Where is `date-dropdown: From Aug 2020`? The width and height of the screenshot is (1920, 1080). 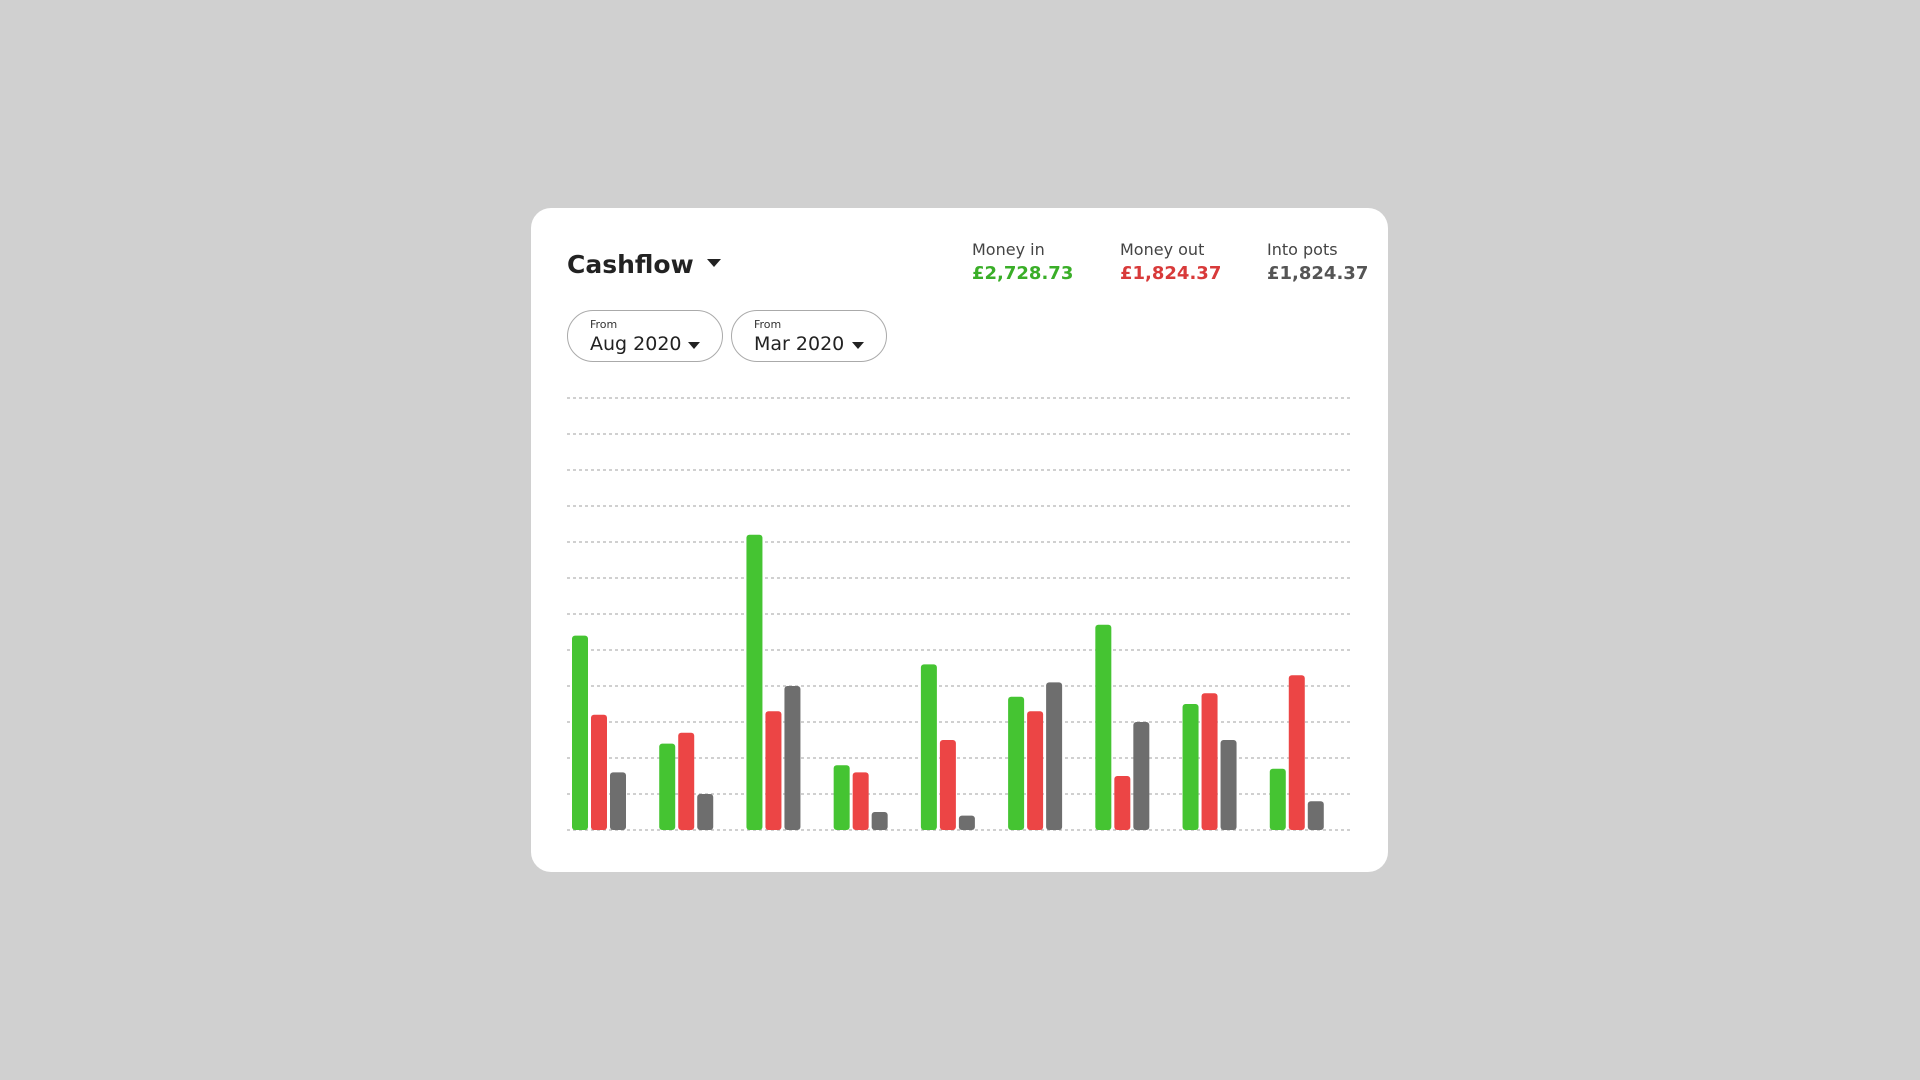
date-dropdown: From Aug 2020 is located at coordinates (645, 336).